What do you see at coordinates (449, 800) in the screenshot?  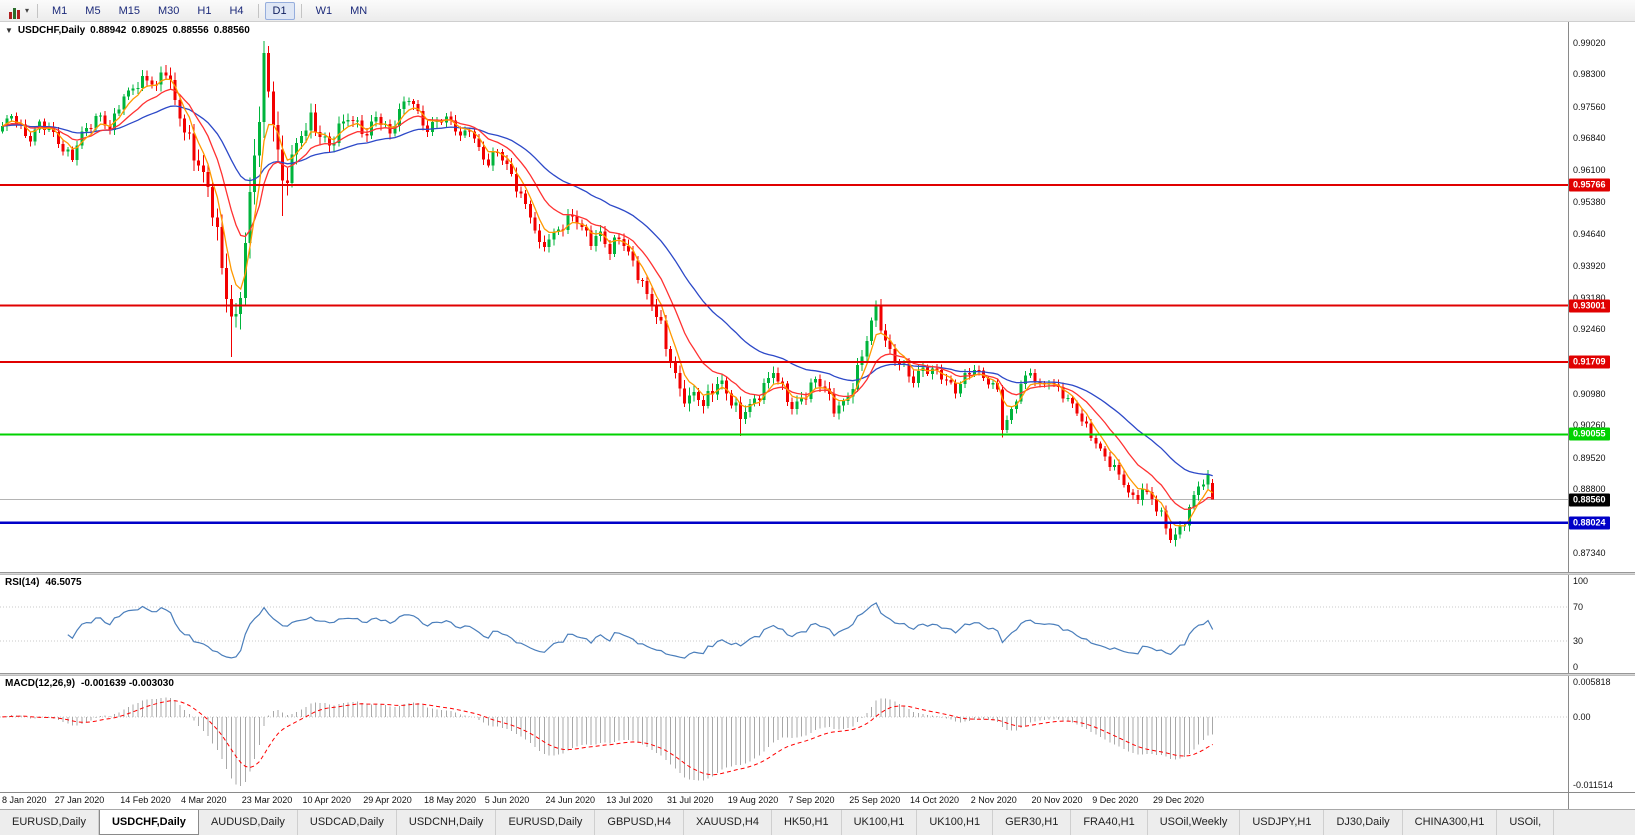 I see `date-axis-label: 18 May 2020` at bounding box center [449, 800].